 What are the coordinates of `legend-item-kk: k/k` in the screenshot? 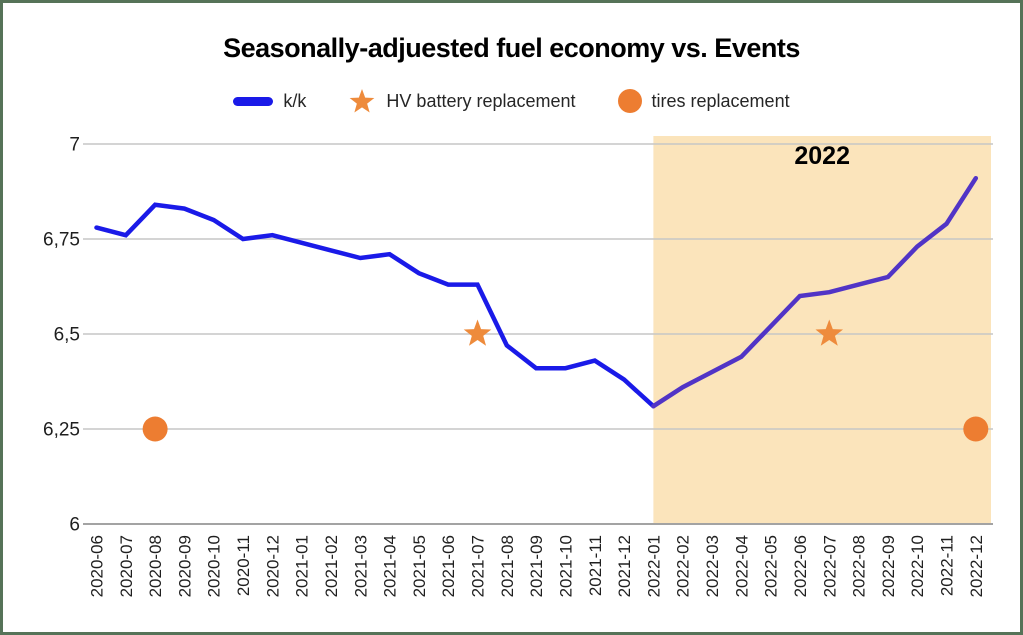 It's located at (269, 101).